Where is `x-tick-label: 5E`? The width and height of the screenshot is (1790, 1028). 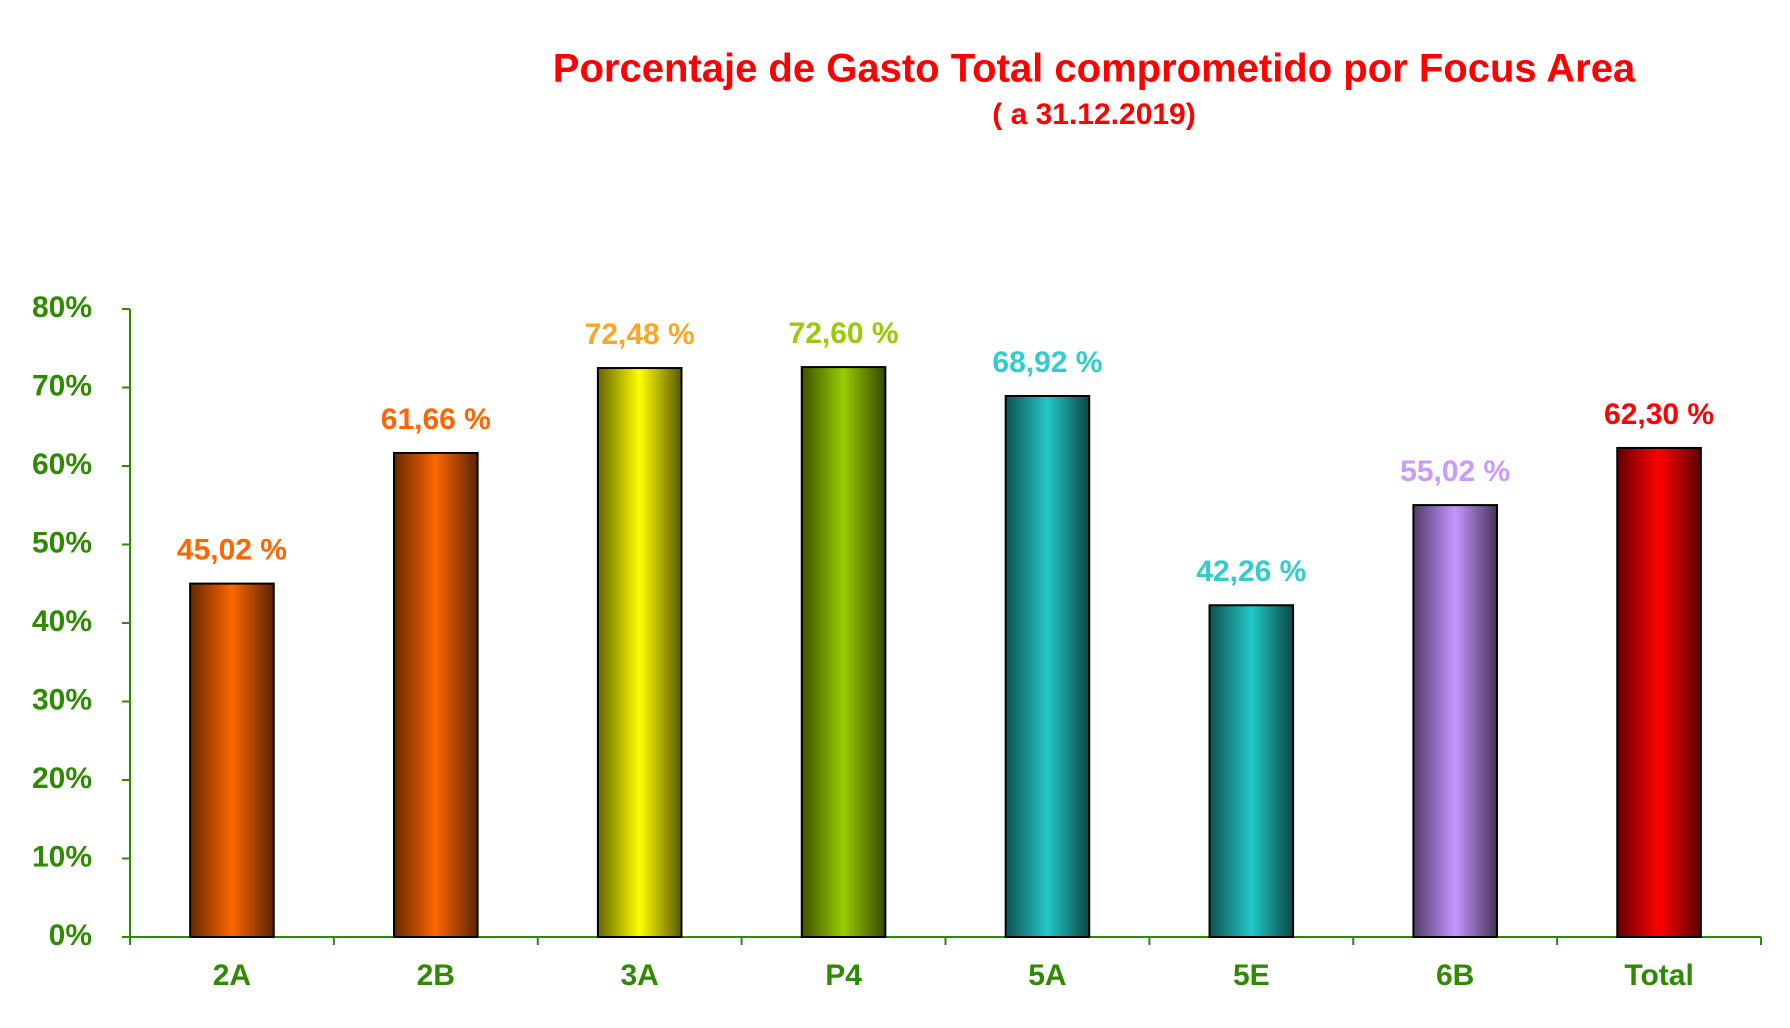
x-tick-label: 5E is located at coordinates (1251, 975).